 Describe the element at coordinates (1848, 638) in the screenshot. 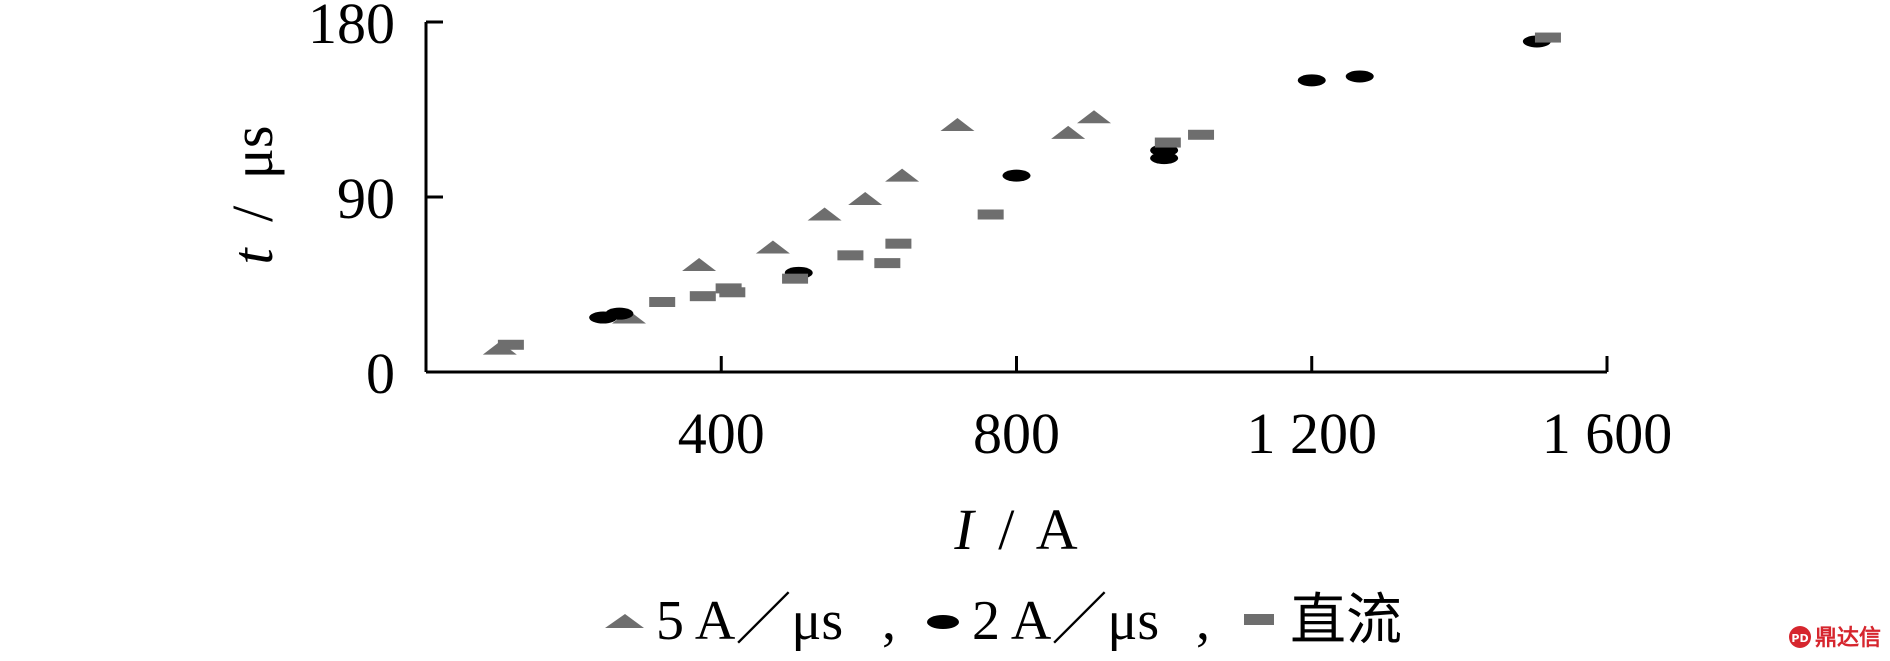

I see `watermark-text: 鼎达信` at that location.